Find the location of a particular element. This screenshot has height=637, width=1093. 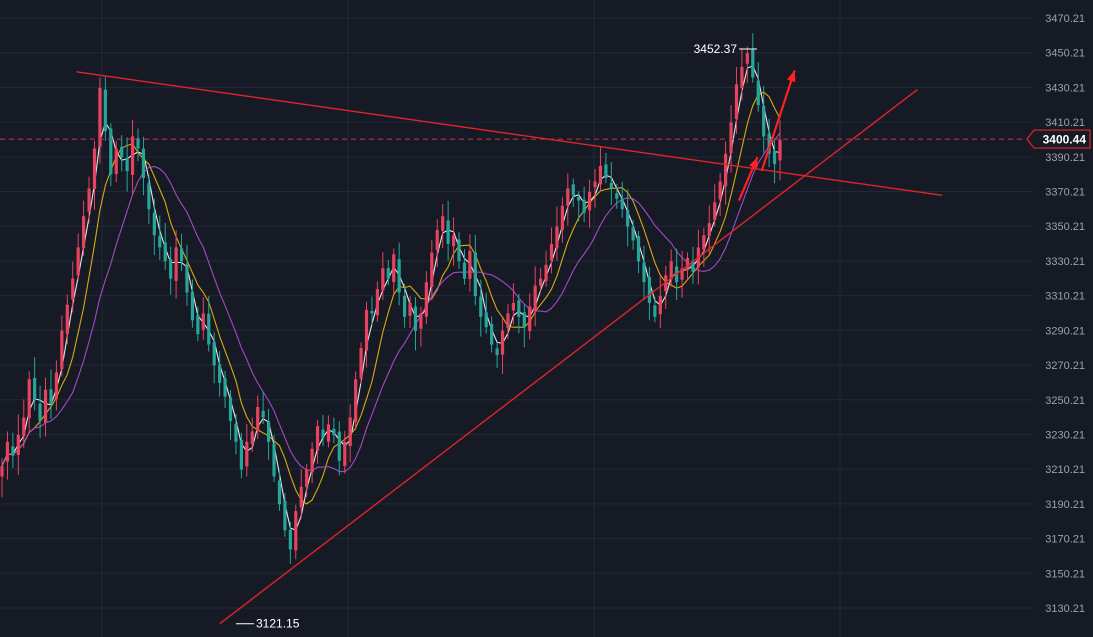

y-tick-label: 3450.21 is located at coordinates (1065, 54).